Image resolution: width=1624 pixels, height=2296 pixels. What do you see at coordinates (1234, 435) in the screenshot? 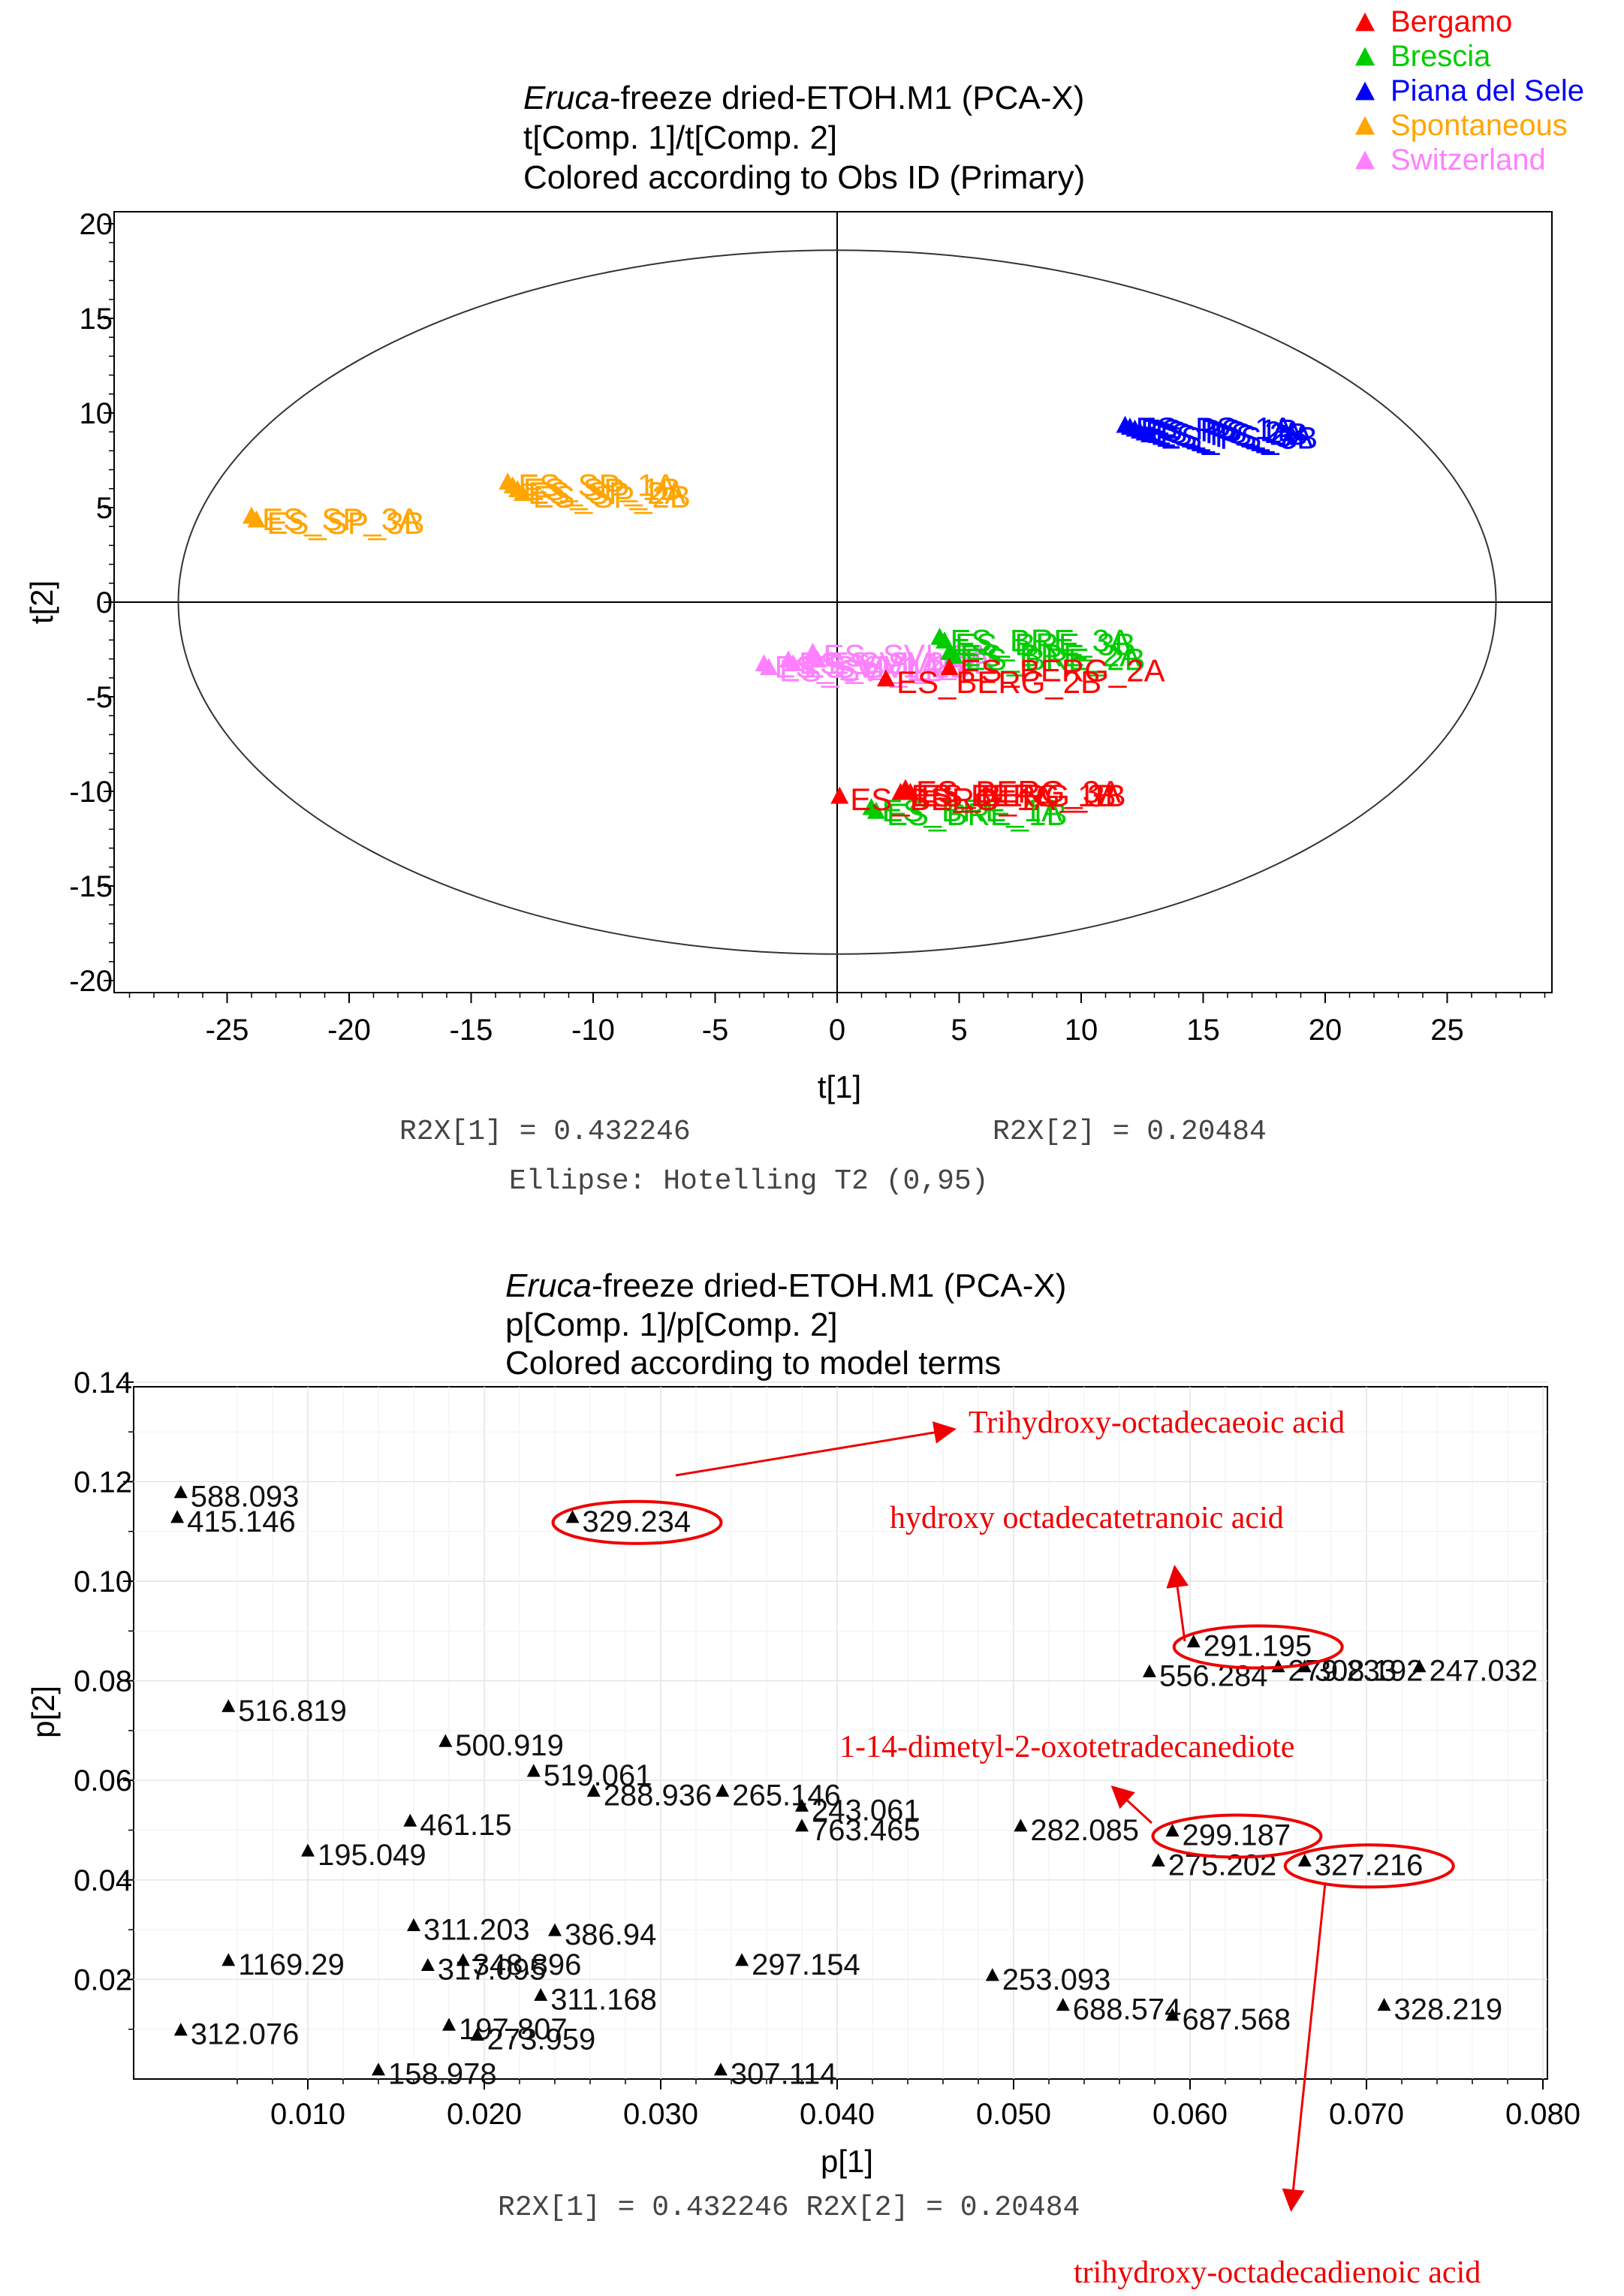
I see `score-point-label-es-ps-3a: ES_PS_3A` at bounding box center [1234, 435].